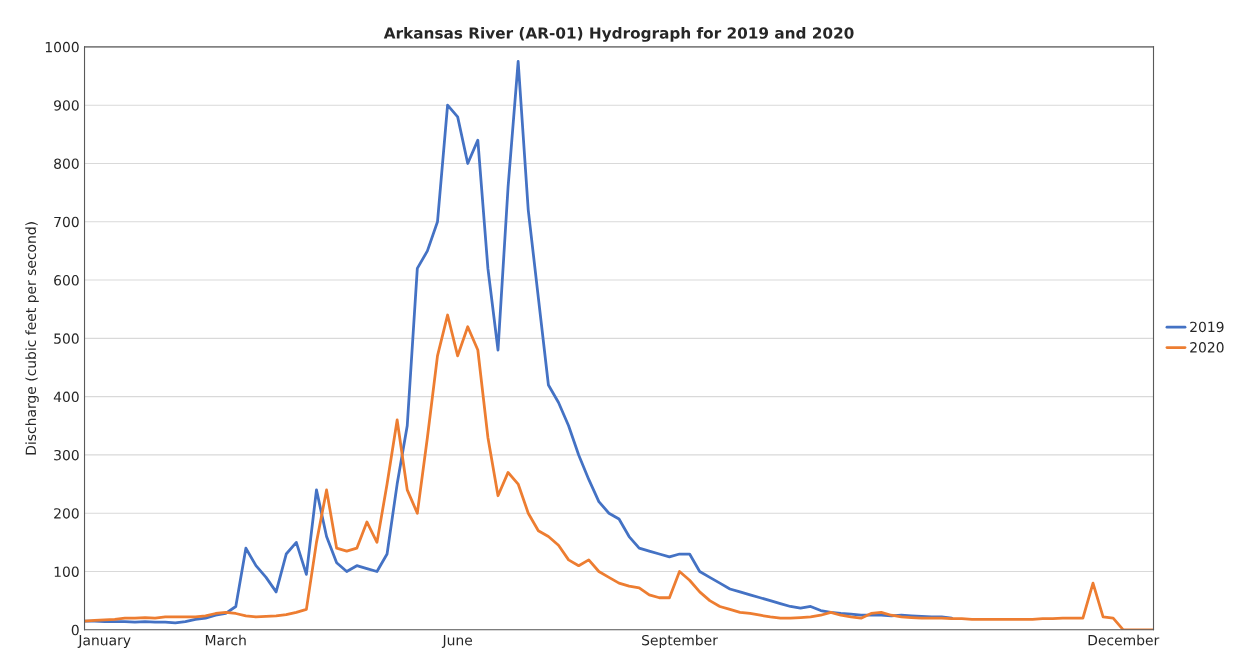 This screenshot has width=1243, height=670. I want to click on y-tick-label: 800, so click(66, 163).